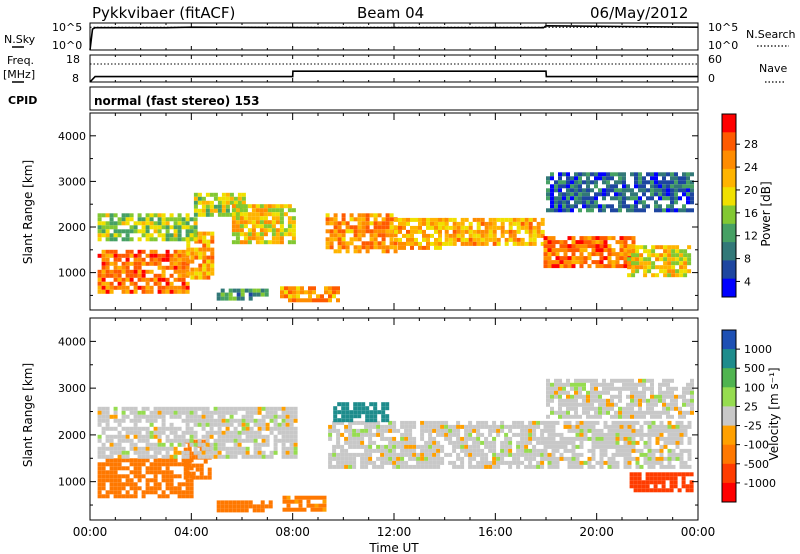 This screenshot has width=800, height=554. Describe the element at coordinates (729, 178) in the screenshot. I see `power-colorbar-swatch` at that location.